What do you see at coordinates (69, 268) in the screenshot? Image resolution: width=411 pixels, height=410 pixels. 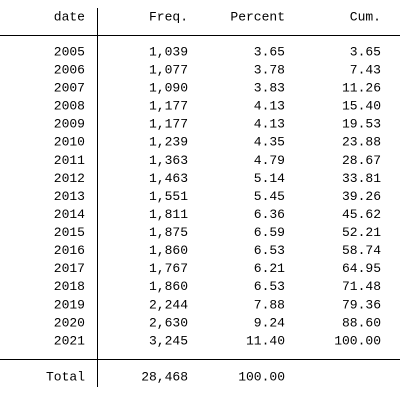 I see `row-label: 2017` at bounding box center [69, 268].